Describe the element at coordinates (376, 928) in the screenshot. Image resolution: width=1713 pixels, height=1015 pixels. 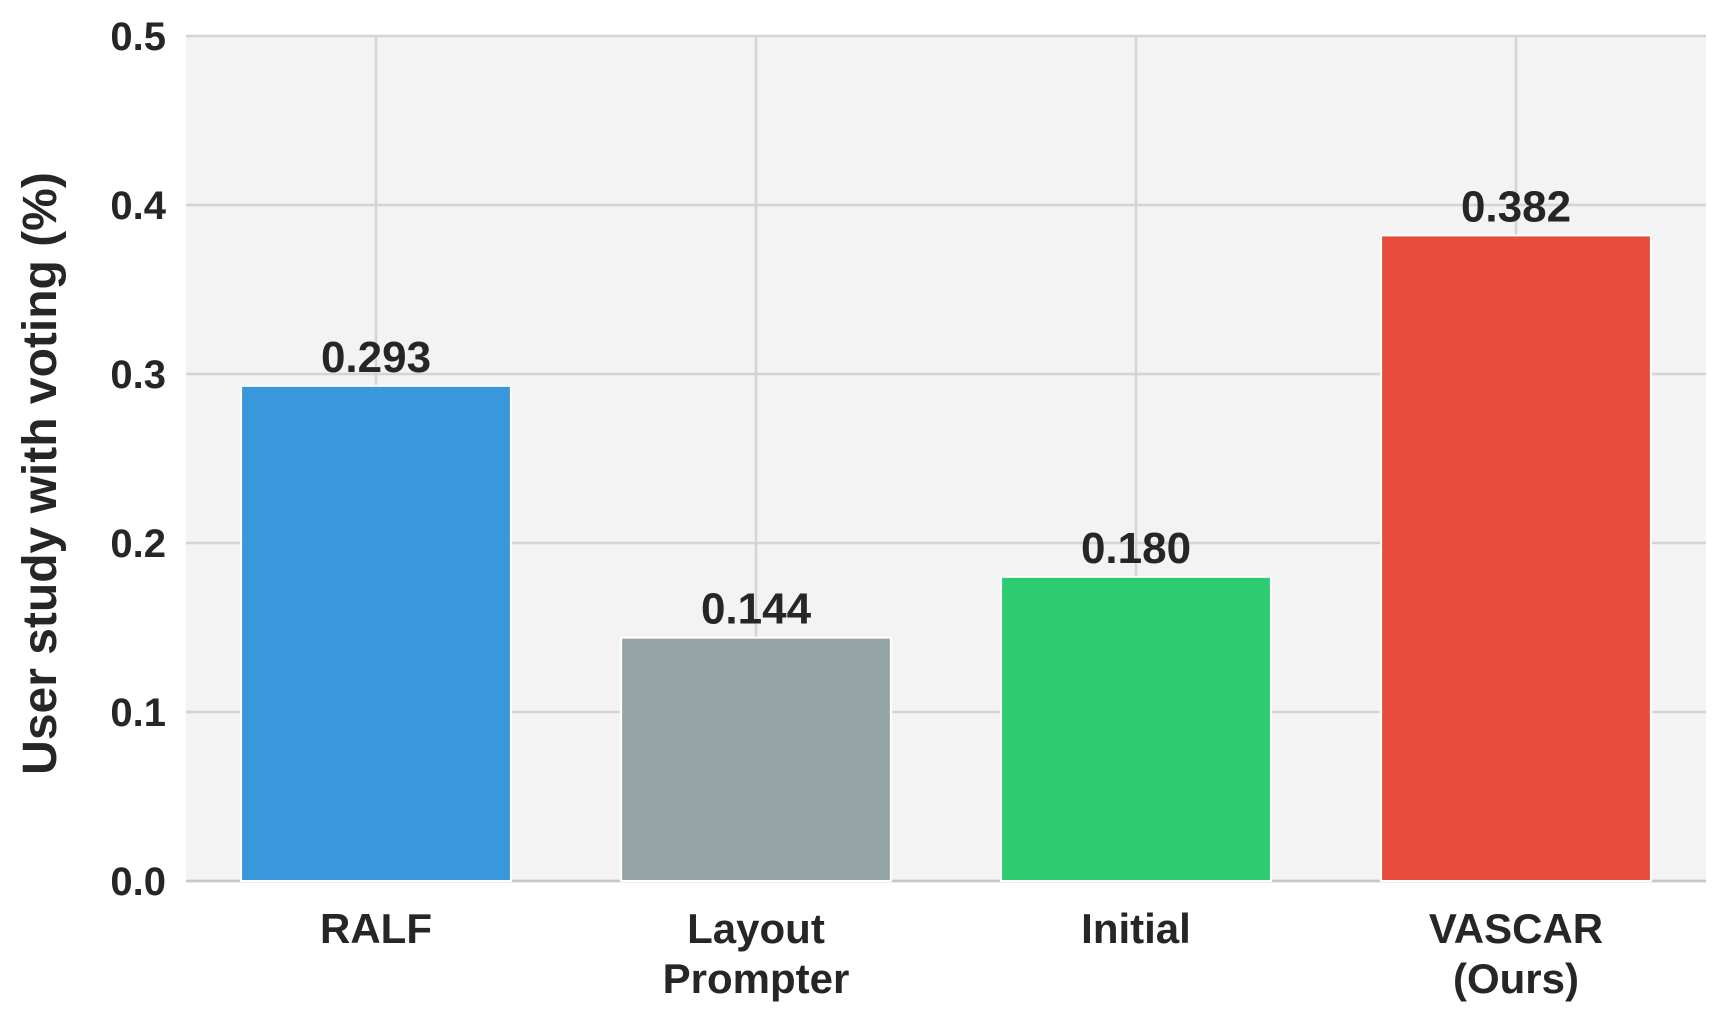
I see `x-tick-label: RALF` at that location.